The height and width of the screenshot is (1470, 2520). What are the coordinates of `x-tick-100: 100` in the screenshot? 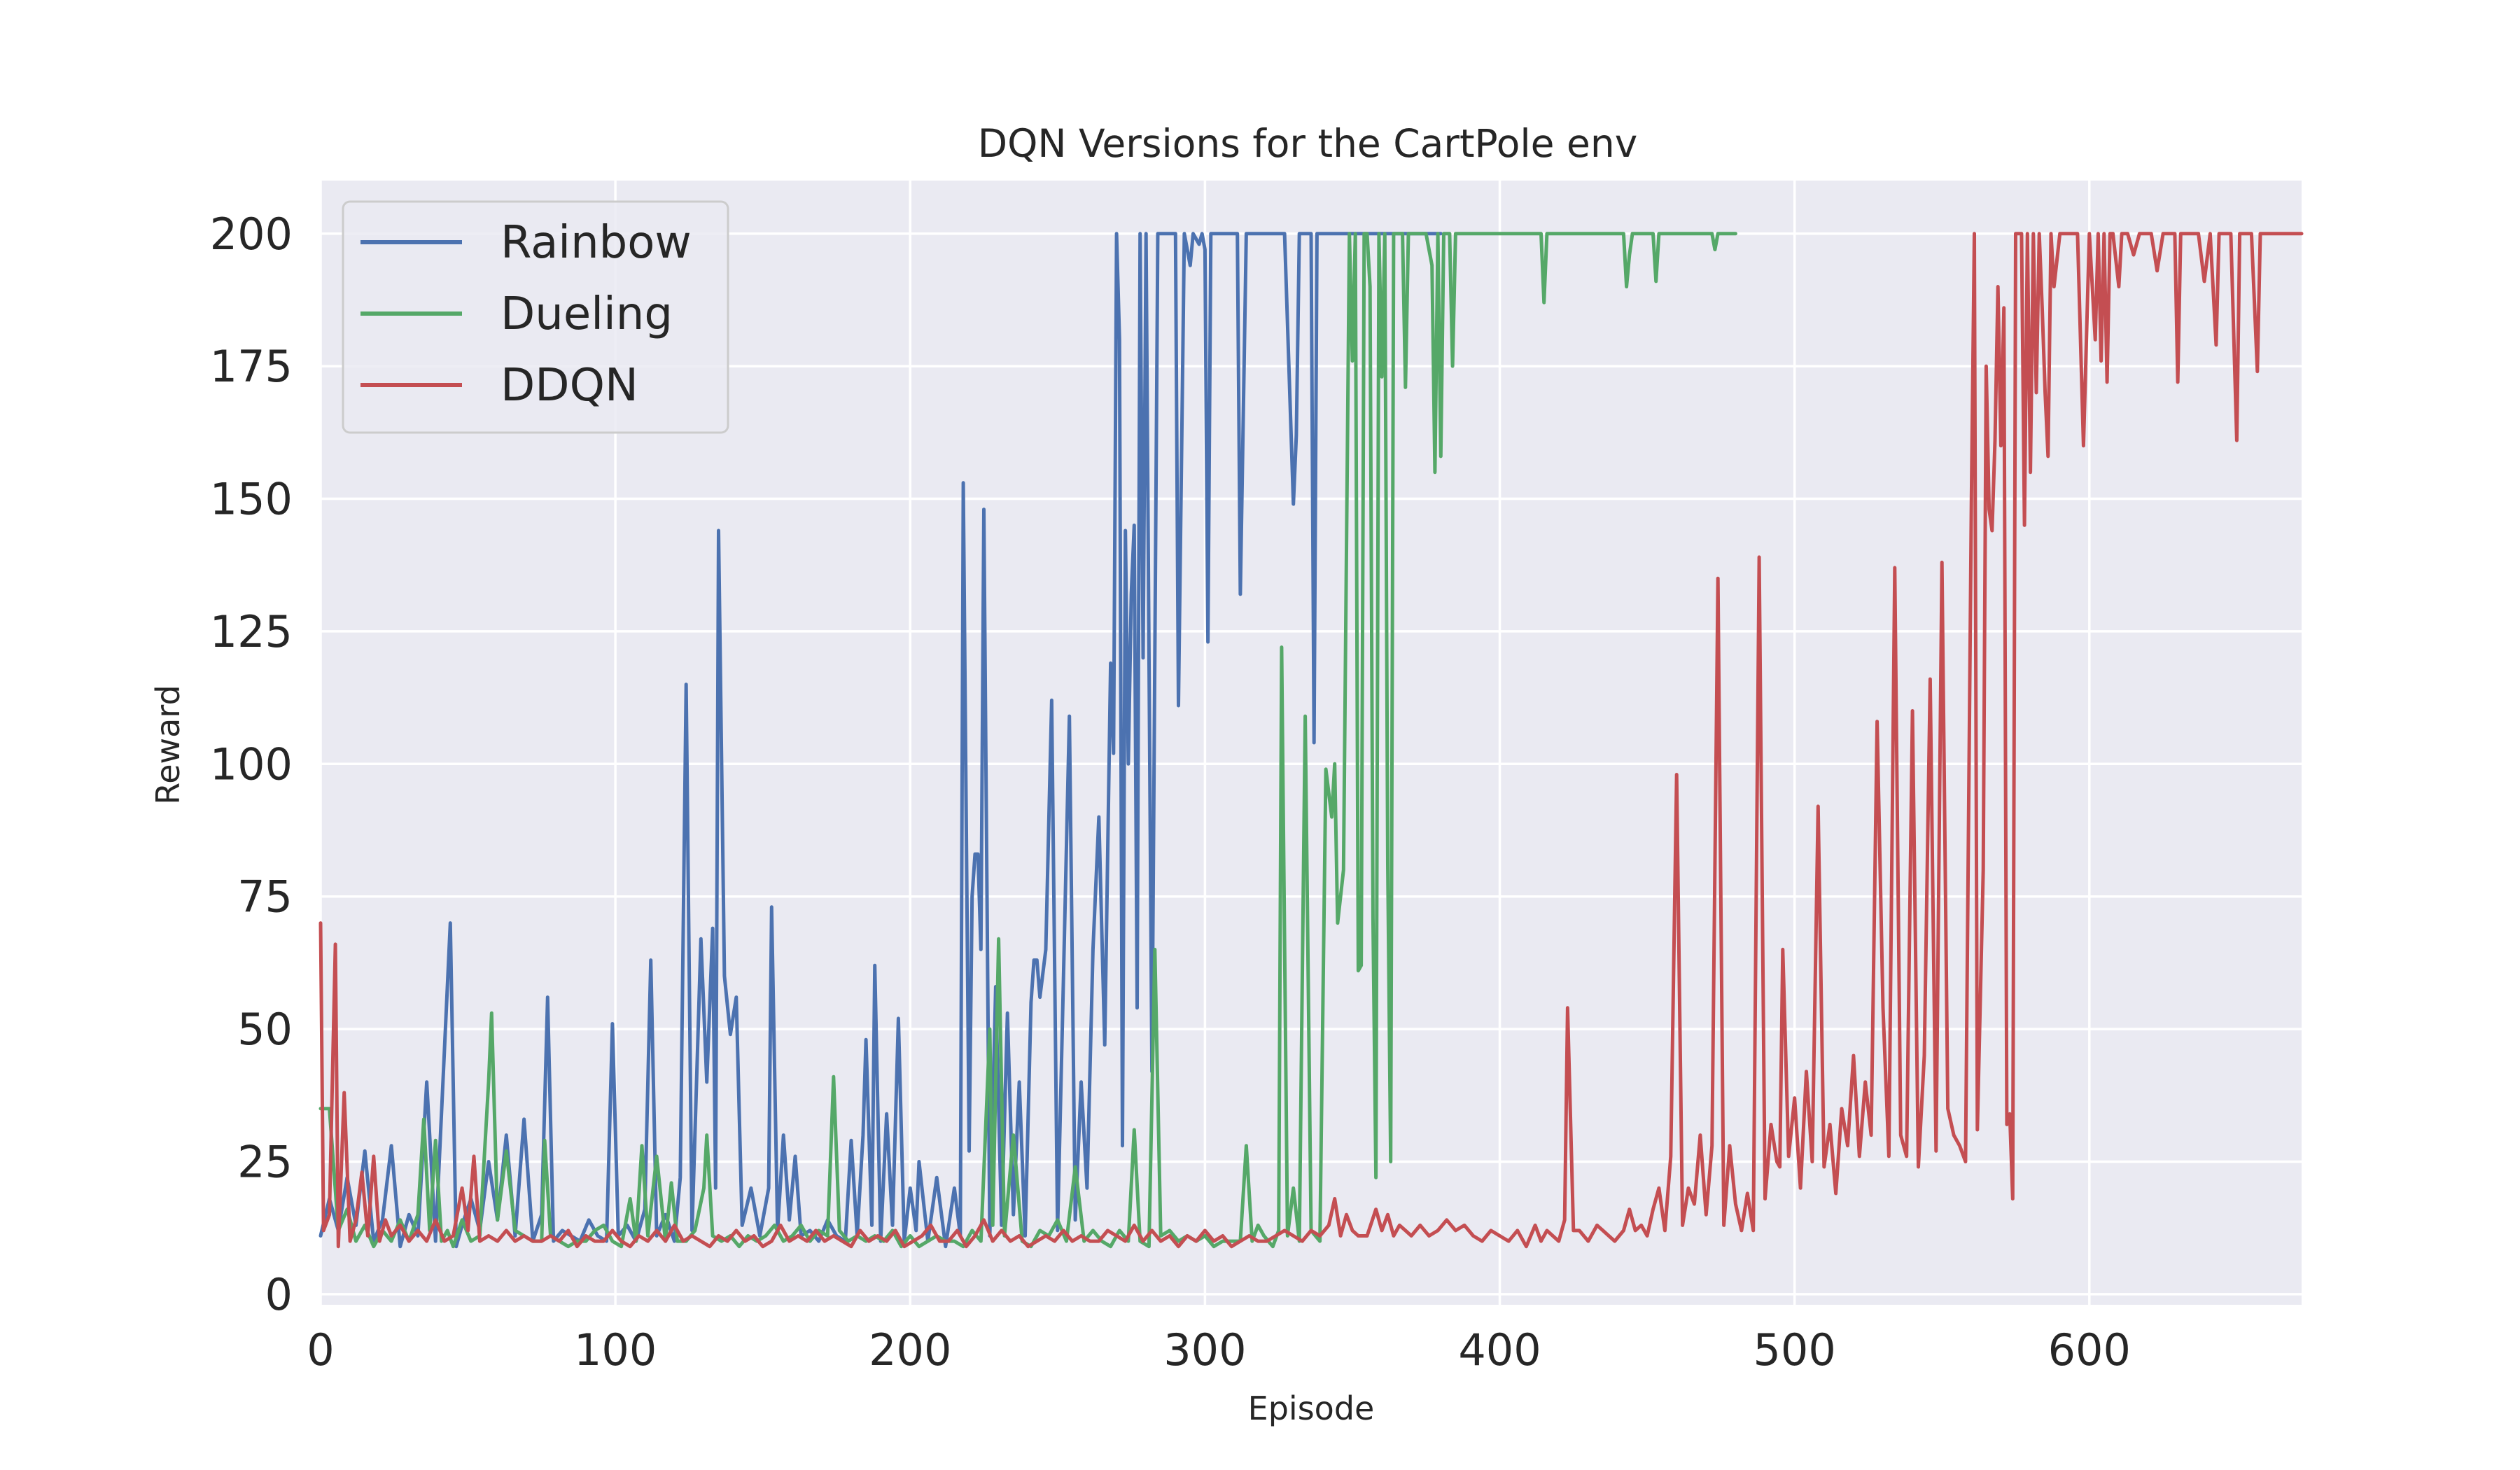 It's located at (615, 1350).